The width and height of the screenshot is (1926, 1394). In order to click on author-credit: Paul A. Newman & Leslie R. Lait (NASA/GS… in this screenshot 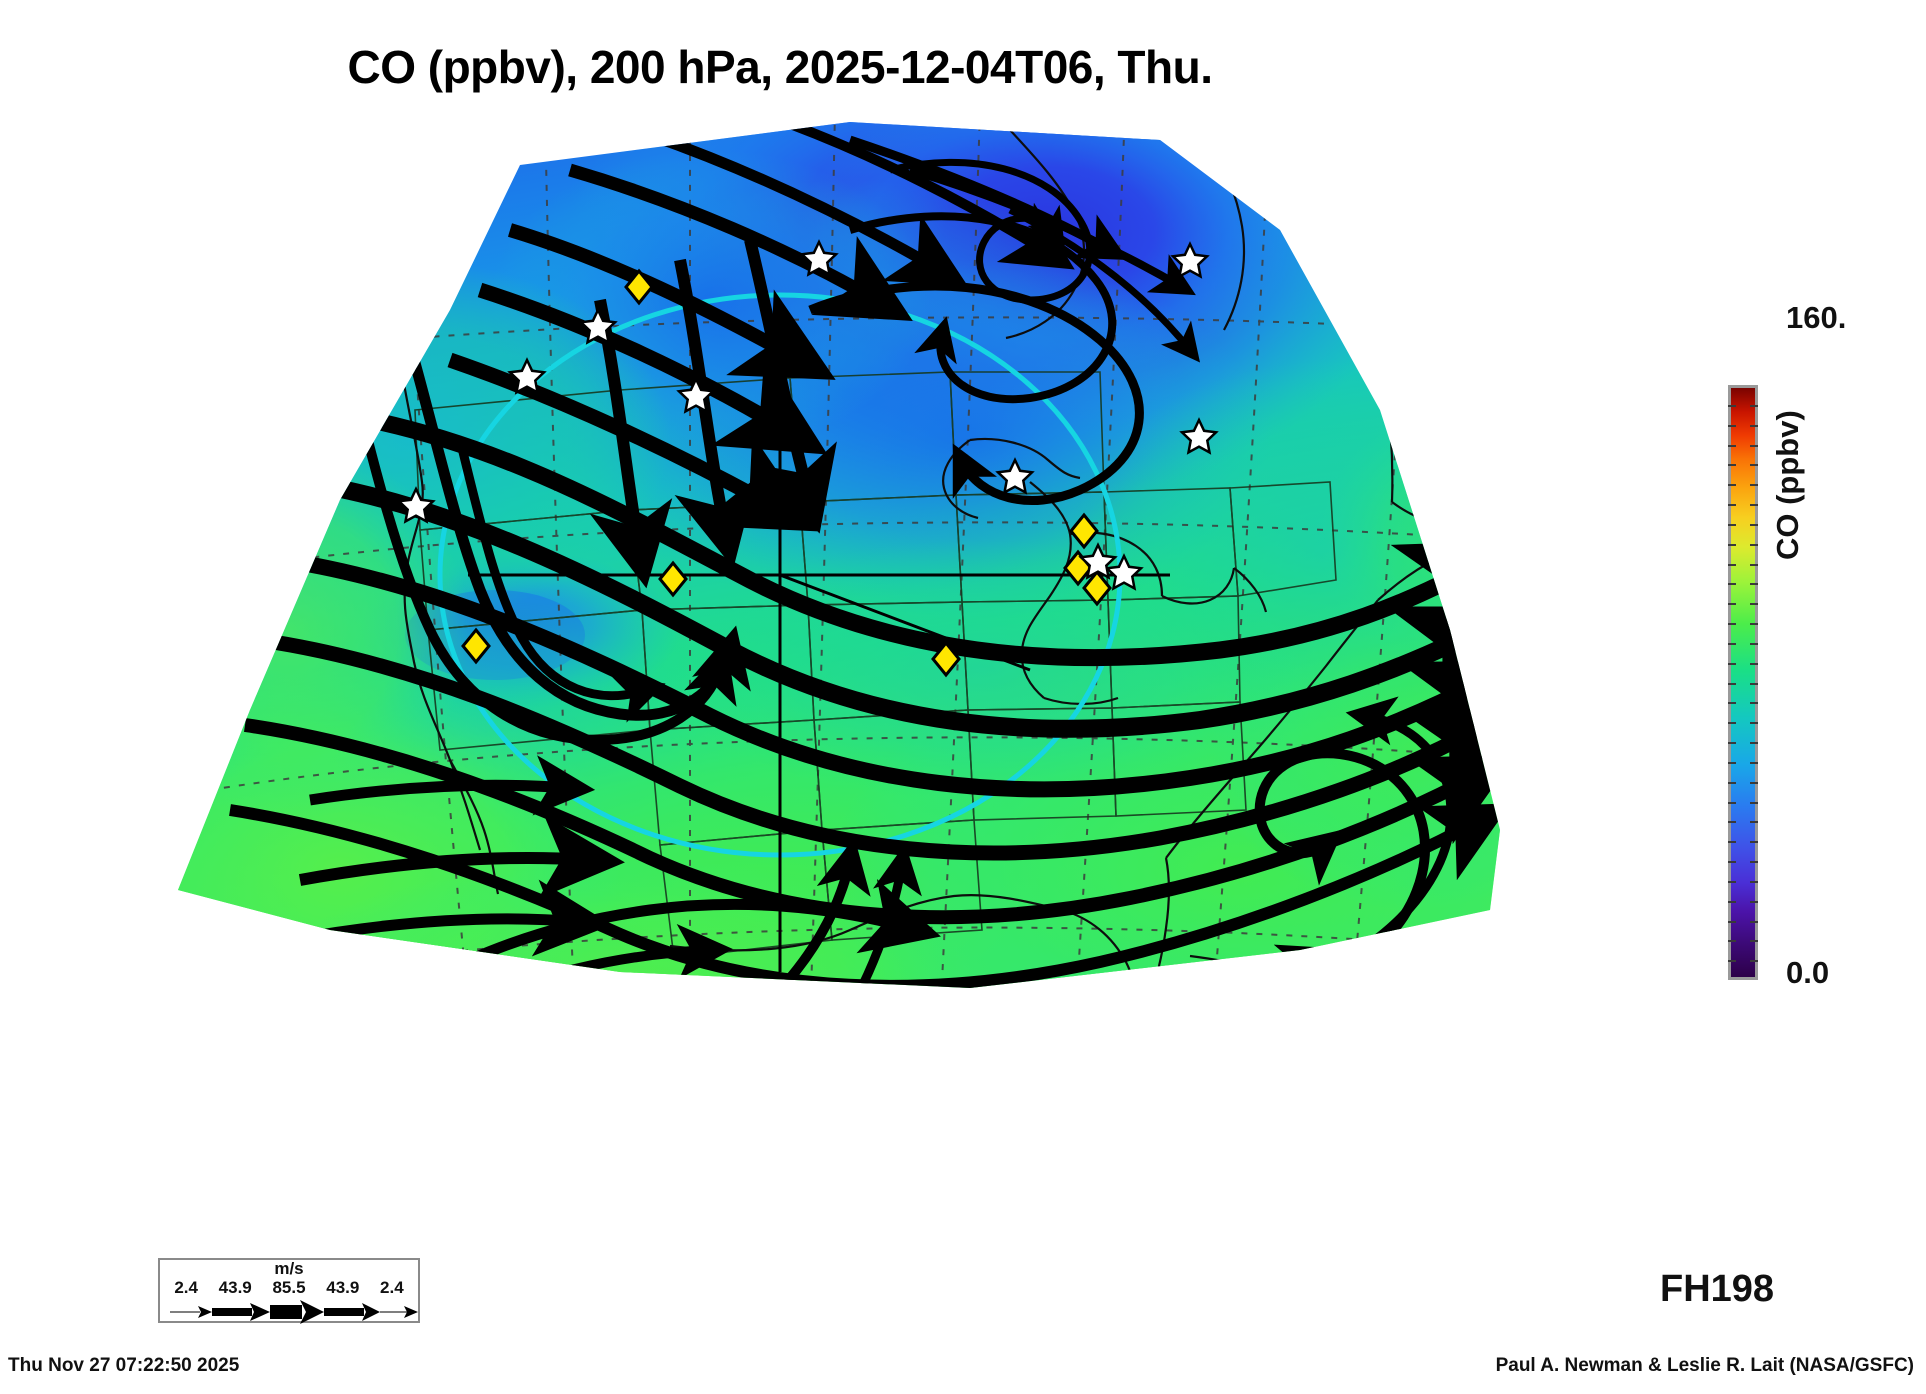, I will do `click(1704, 1365)`.